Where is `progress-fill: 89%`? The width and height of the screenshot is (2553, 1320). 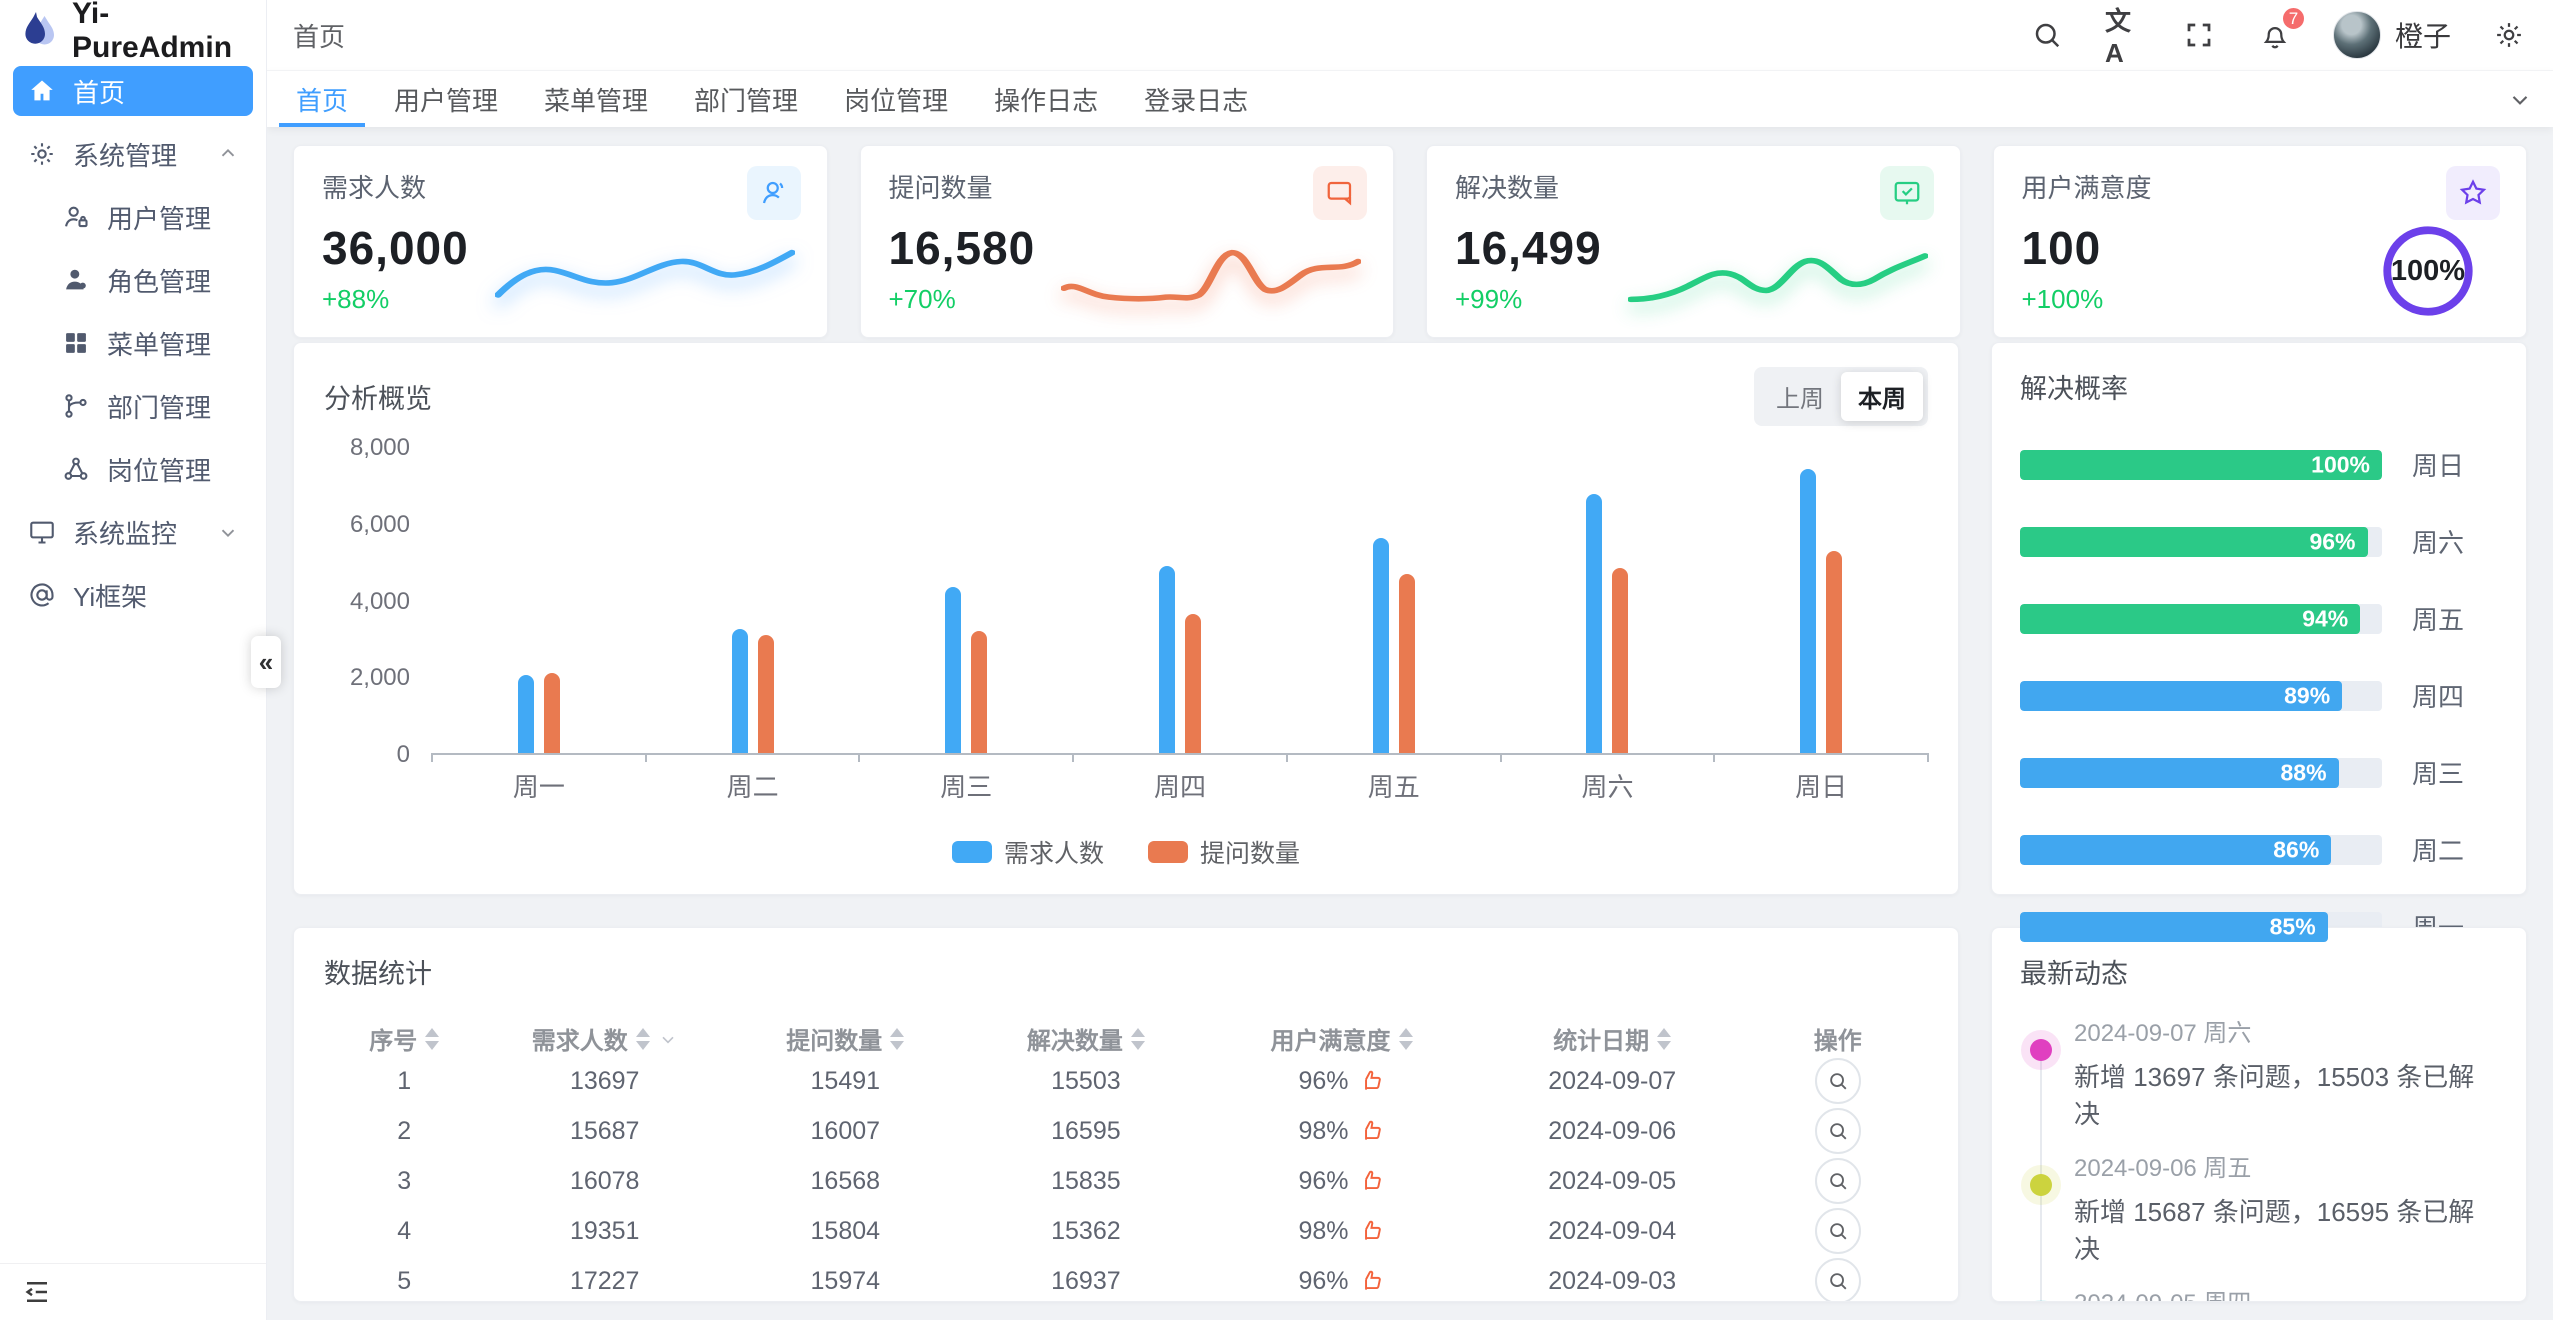 progress-fill: 89% is located at coordinates (2181, 695).